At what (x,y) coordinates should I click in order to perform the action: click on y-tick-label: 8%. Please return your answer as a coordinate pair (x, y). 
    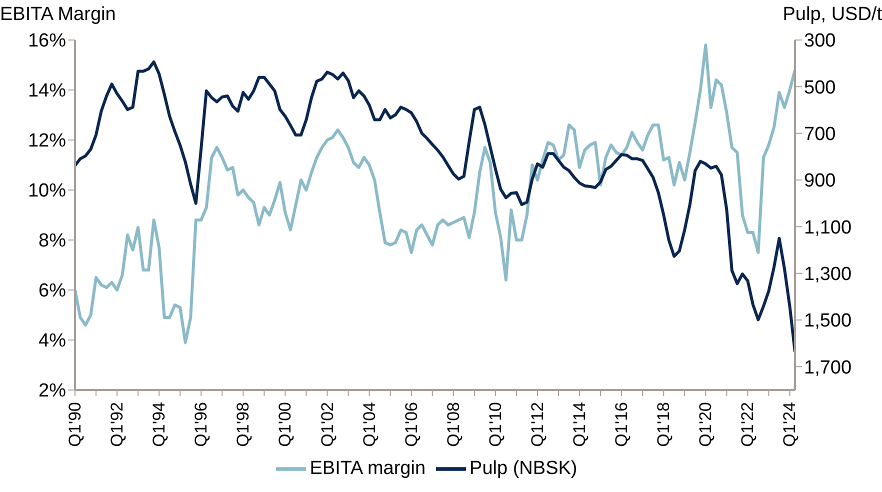
    Looking at the image, I should click on (52, 241).